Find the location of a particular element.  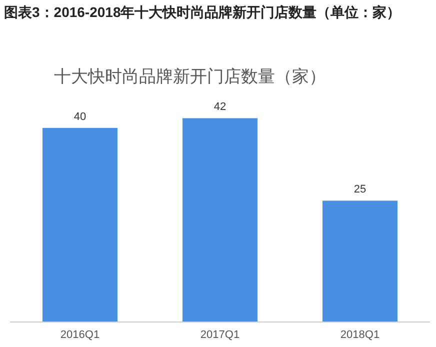

x-tick-label: 2016Q1 is located at coordinates (80, 335).